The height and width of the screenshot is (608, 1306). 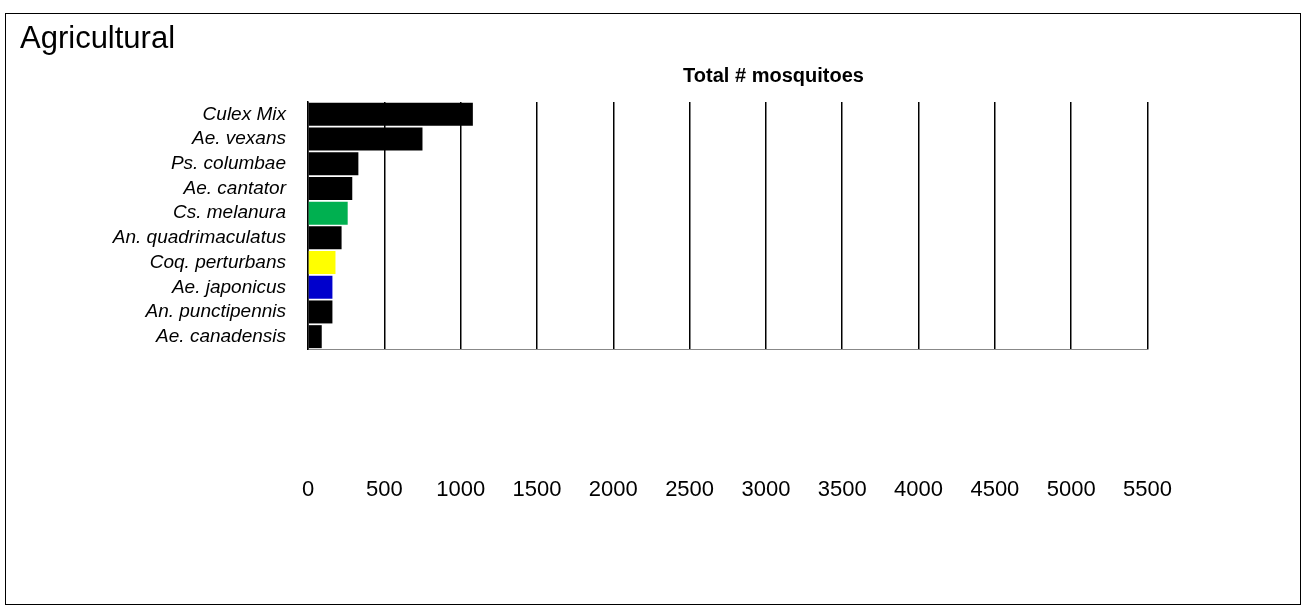 What do you see at coordinates (221, 335) in the screenshot?
I see `y-tick-label: Ae. canadensis` at bounding box center [221, 335].